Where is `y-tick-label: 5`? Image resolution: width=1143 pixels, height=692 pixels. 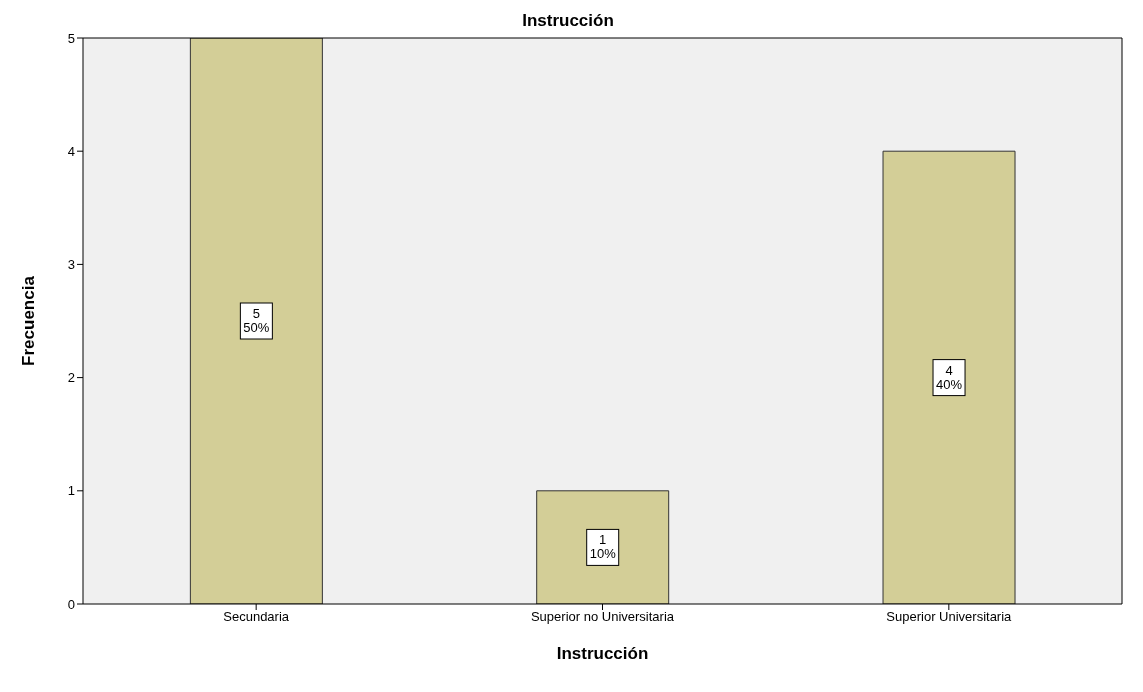
y-tick-label: 5 is located at coordinates (71, 38).